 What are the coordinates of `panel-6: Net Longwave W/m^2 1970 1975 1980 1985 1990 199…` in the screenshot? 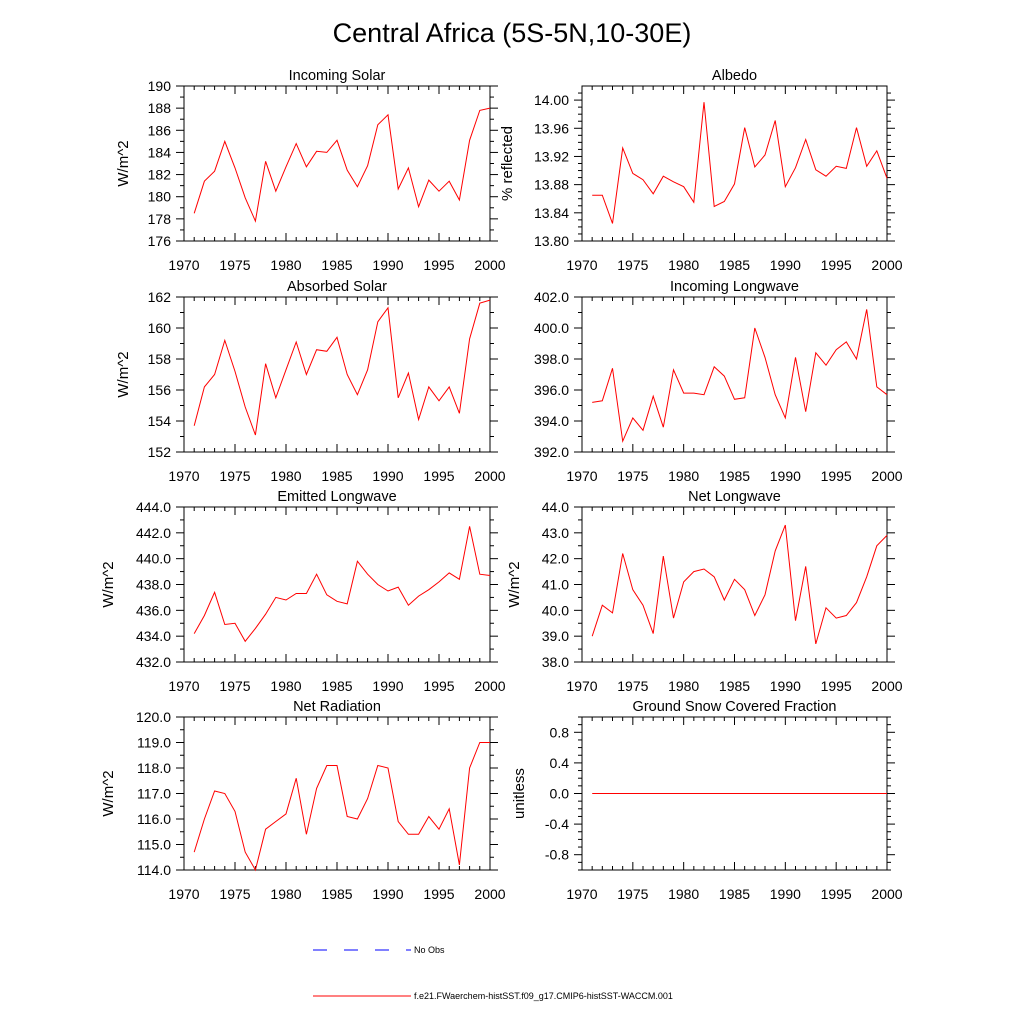 It's located at (704, 591).